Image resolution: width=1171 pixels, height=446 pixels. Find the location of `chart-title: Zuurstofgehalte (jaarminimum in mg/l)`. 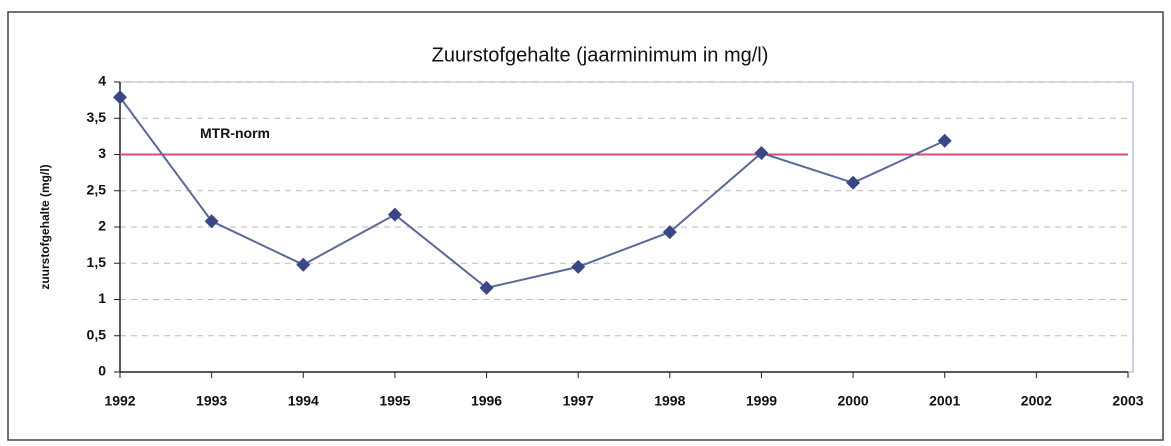

chart-title: Zuurstofgehalte (jaarminimum in mg/l) is located at coordinates (600, 55).